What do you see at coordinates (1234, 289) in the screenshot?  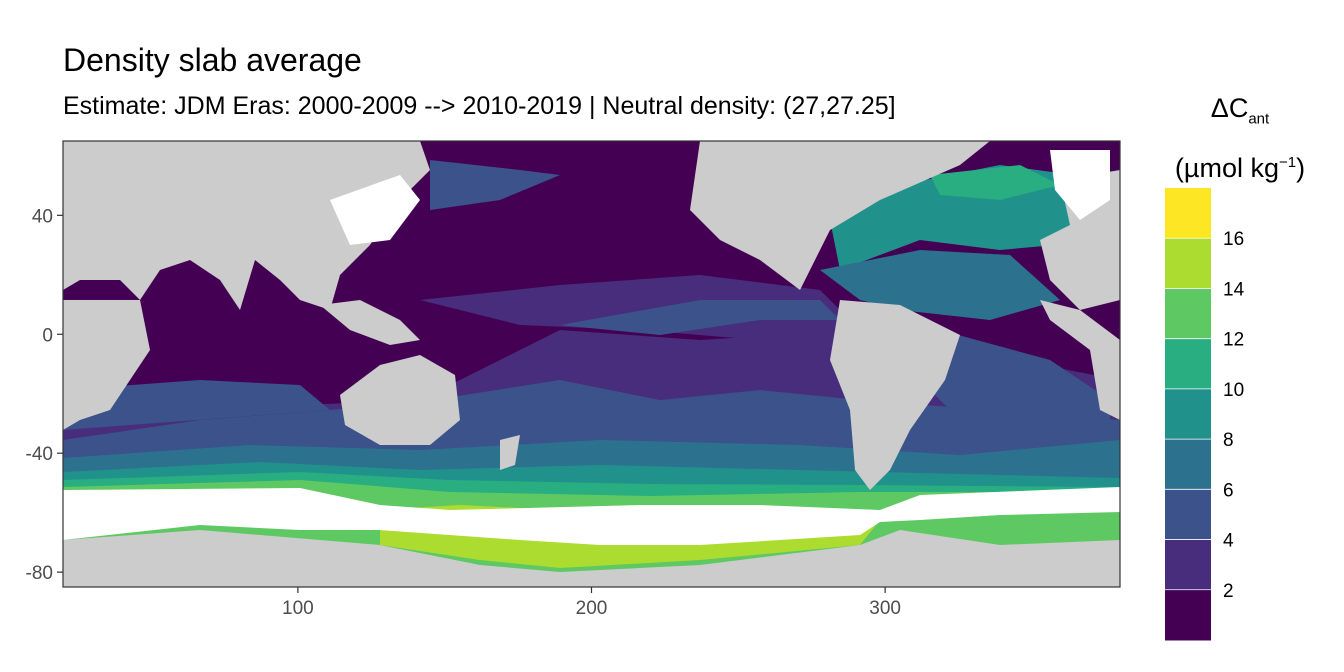 I see `legend-label: 14` at bounding box center [1234, 289].